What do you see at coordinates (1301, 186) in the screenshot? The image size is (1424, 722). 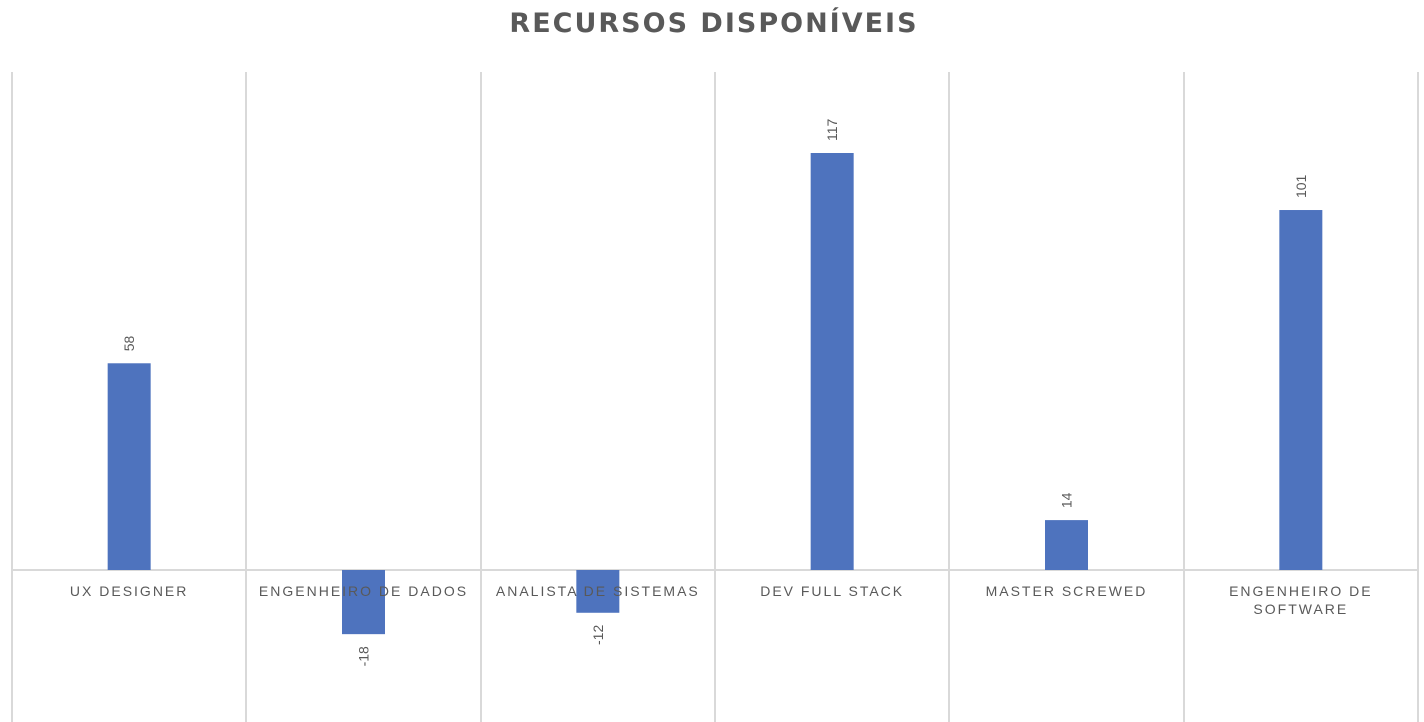 I see `data-label: 101` at bounding box center [1301, 186].